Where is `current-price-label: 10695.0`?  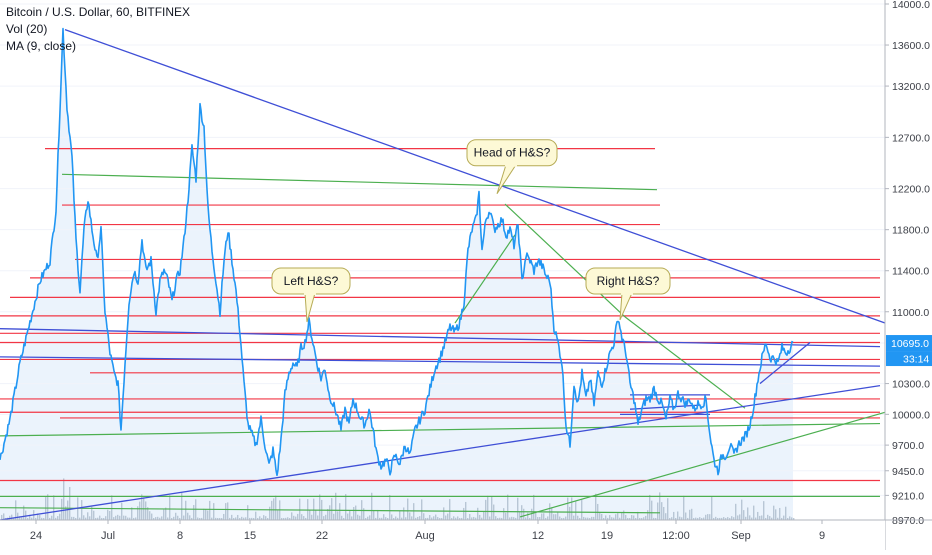
current-price-label: 10695.0 is located at coordinates (910, 344).